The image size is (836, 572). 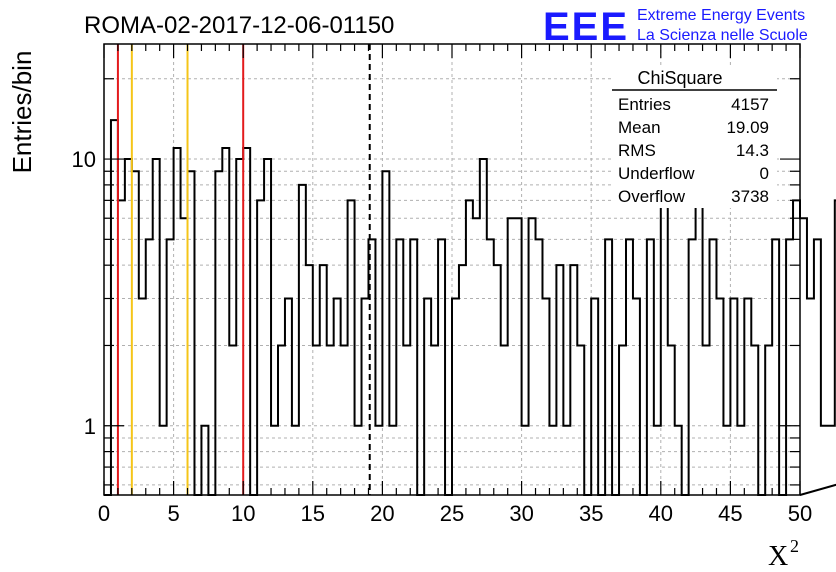 What do you see at coordinates (652, 196) in the screenshot?
I see `stats-label: Overflow` at bounding box center [652, 196].